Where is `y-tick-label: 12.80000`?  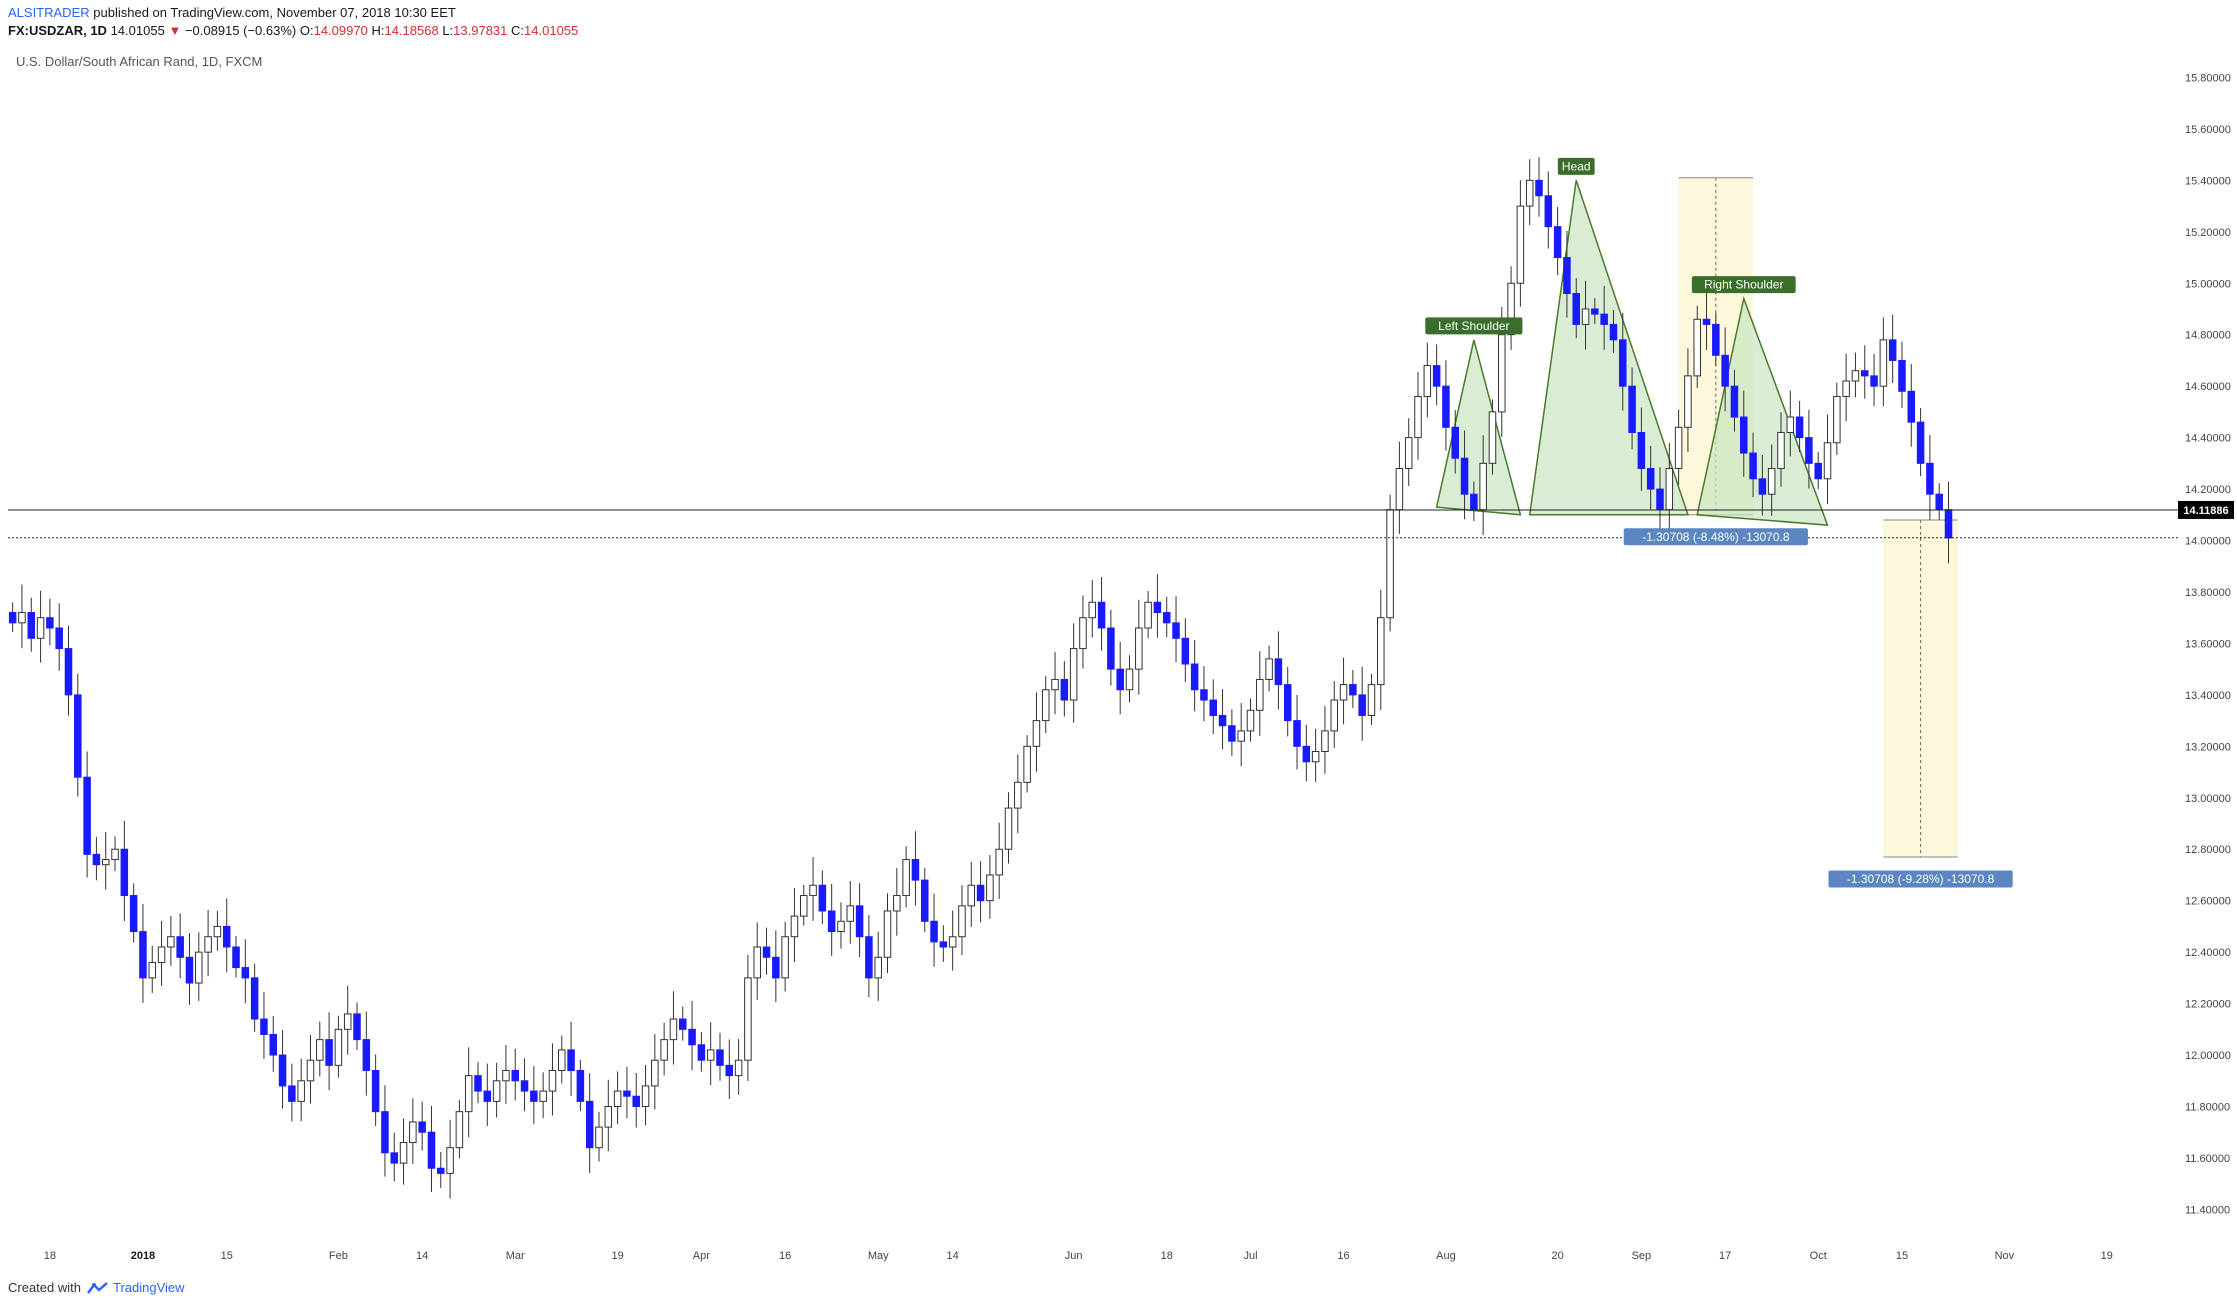 y-tick-label: 12.80000 is located at coordinates (2208, 850).